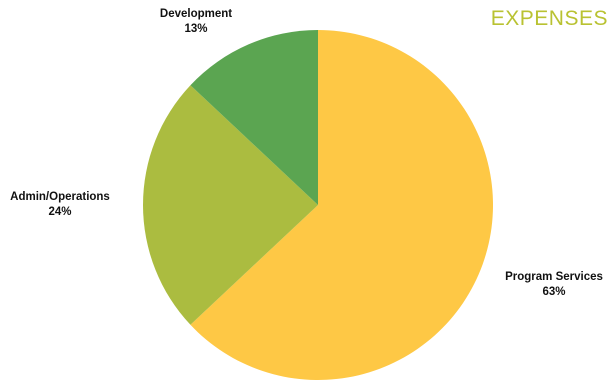 The image size is (613, 381). I want to click on slice-value-program-services: 63%, so click(554, 292).